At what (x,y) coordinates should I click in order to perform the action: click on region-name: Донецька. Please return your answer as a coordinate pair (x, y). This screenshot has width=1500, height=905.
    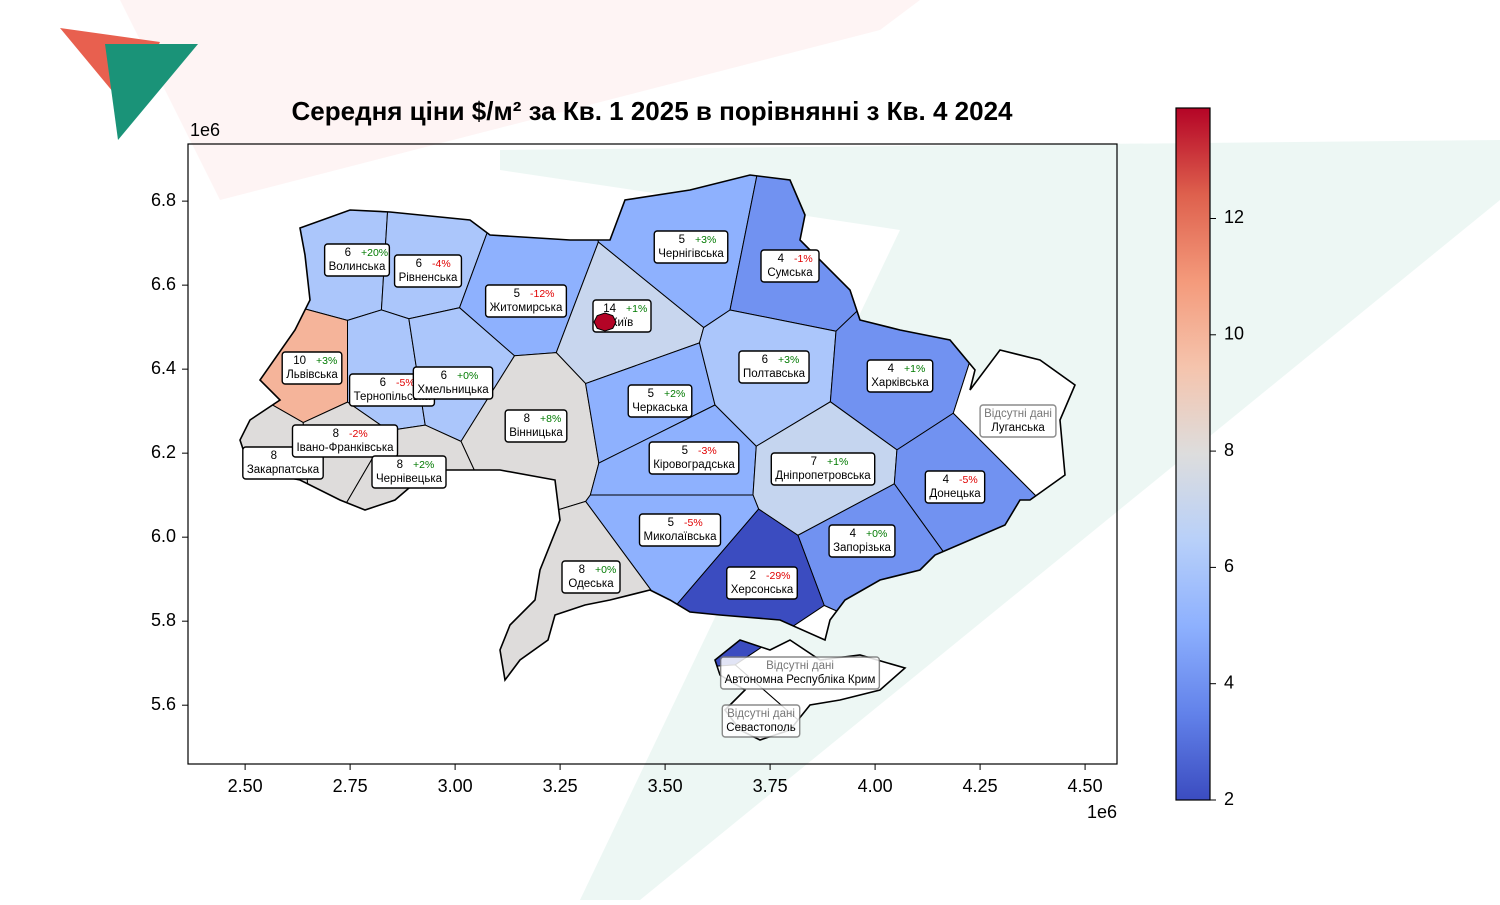
    Looking at the image, I should click on (955, 494).